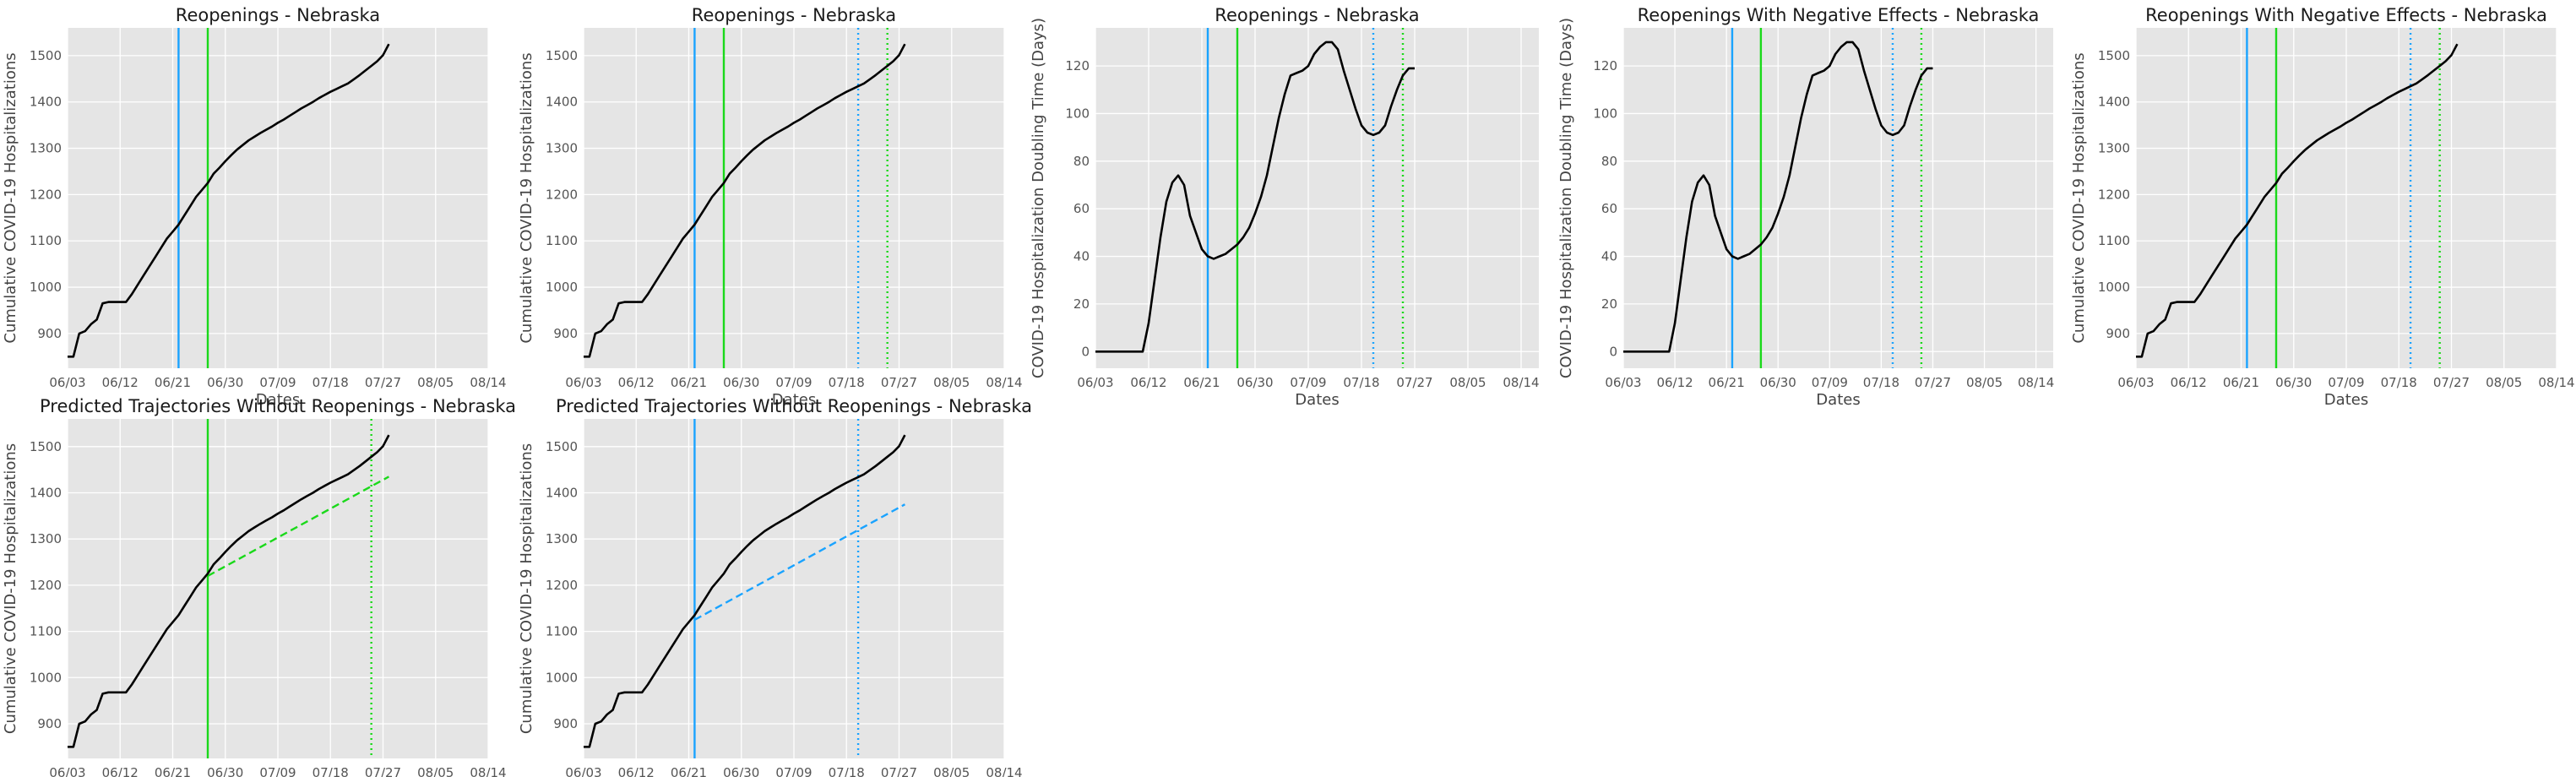  I want to click on chart-2-x-tick-label: 06/03, so click(583, 382).